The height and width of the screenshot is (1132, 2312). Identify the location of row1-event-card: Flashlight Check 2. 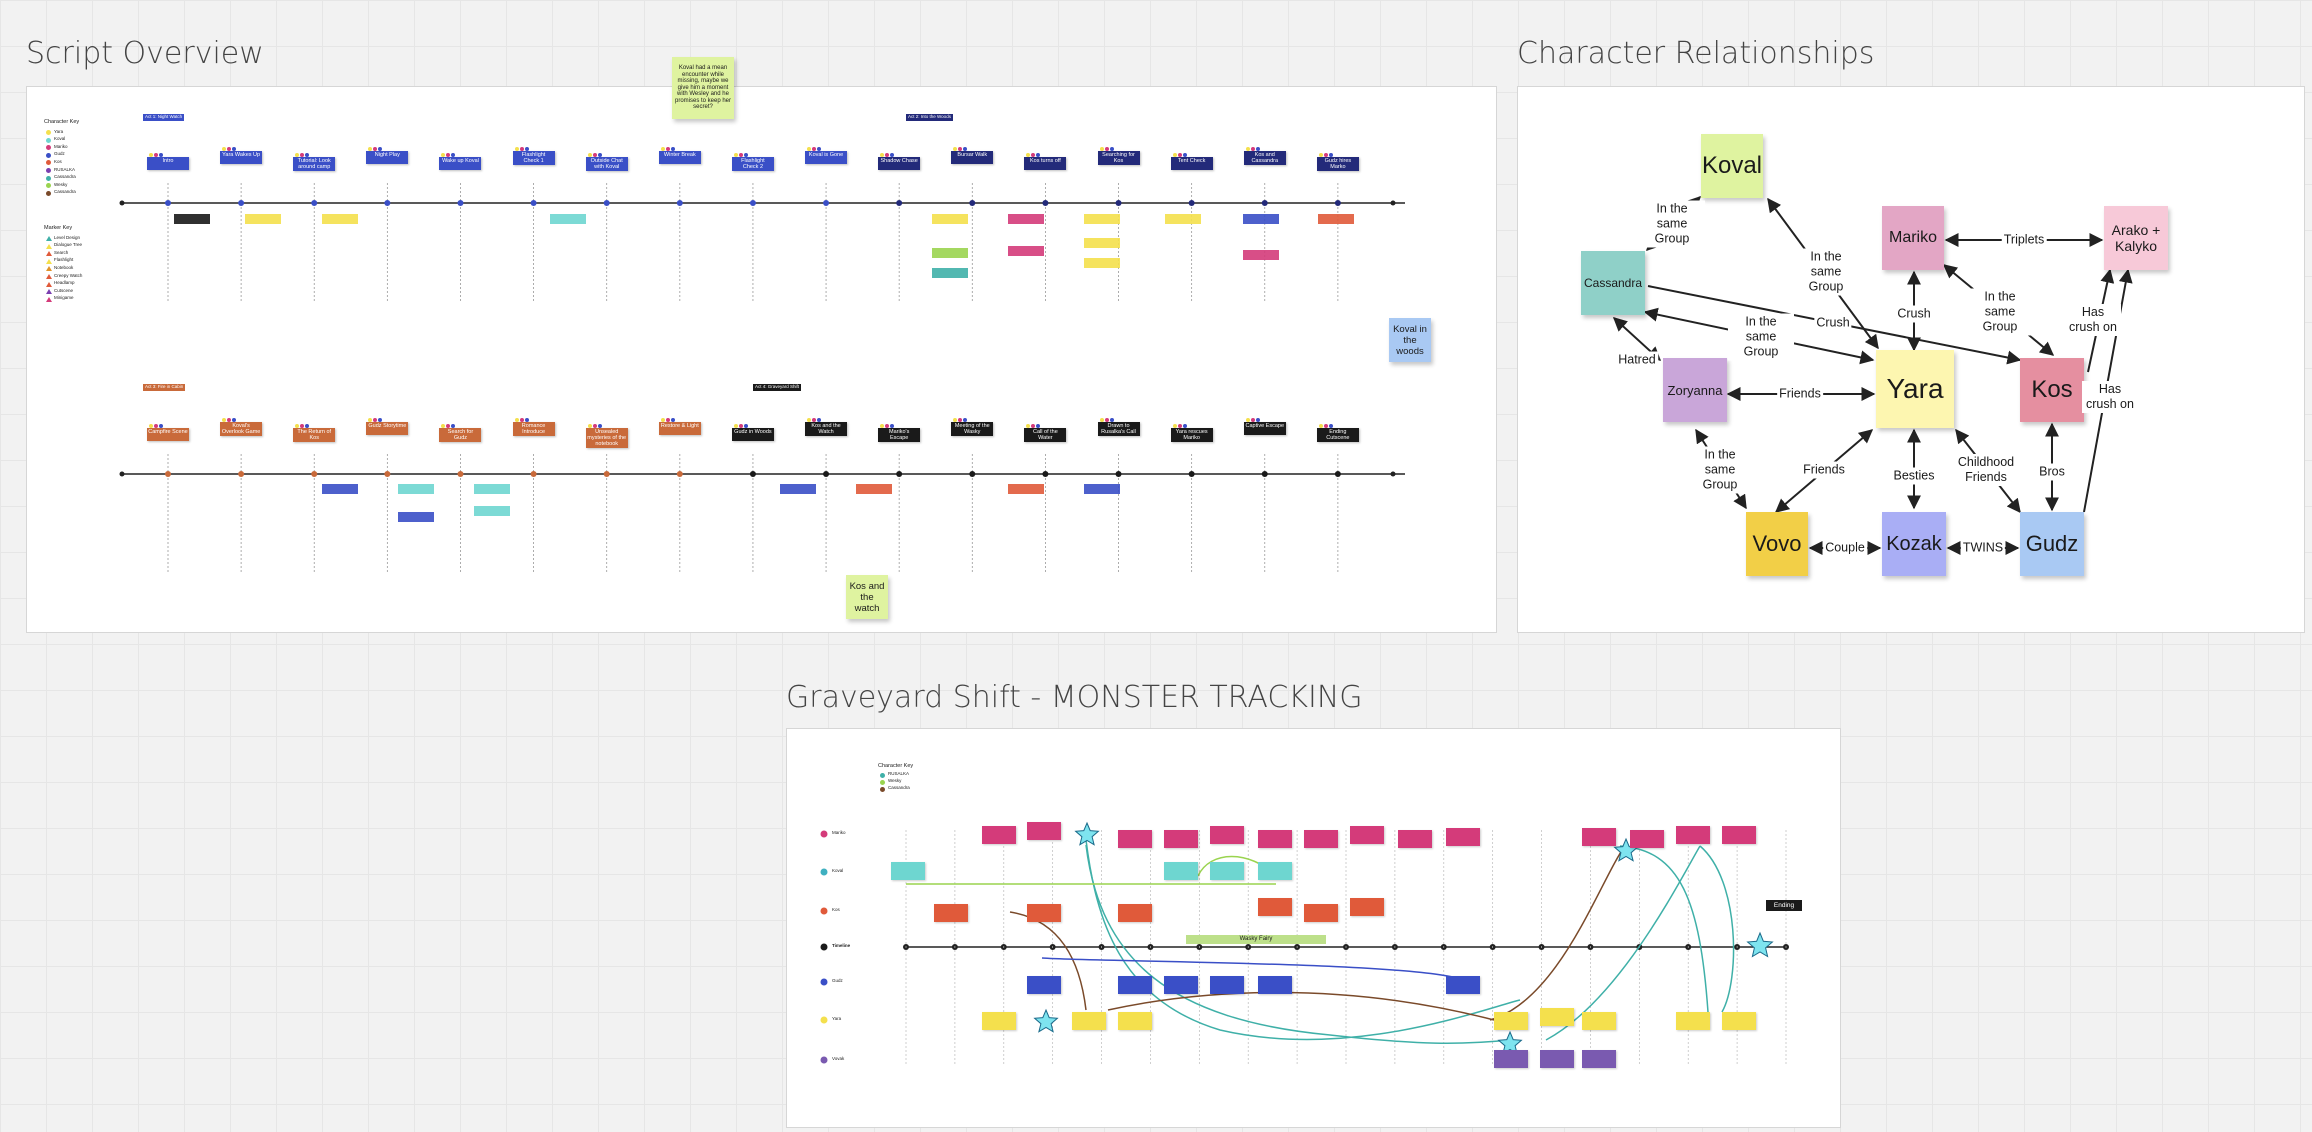
(752, 164).